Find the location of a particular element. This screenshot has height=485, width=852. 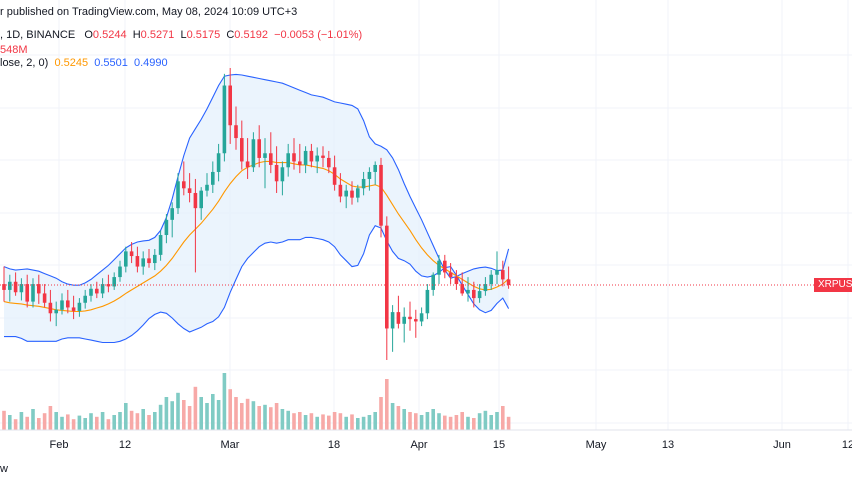

open-value: 0.5244 is located at coordinates (109, 35).